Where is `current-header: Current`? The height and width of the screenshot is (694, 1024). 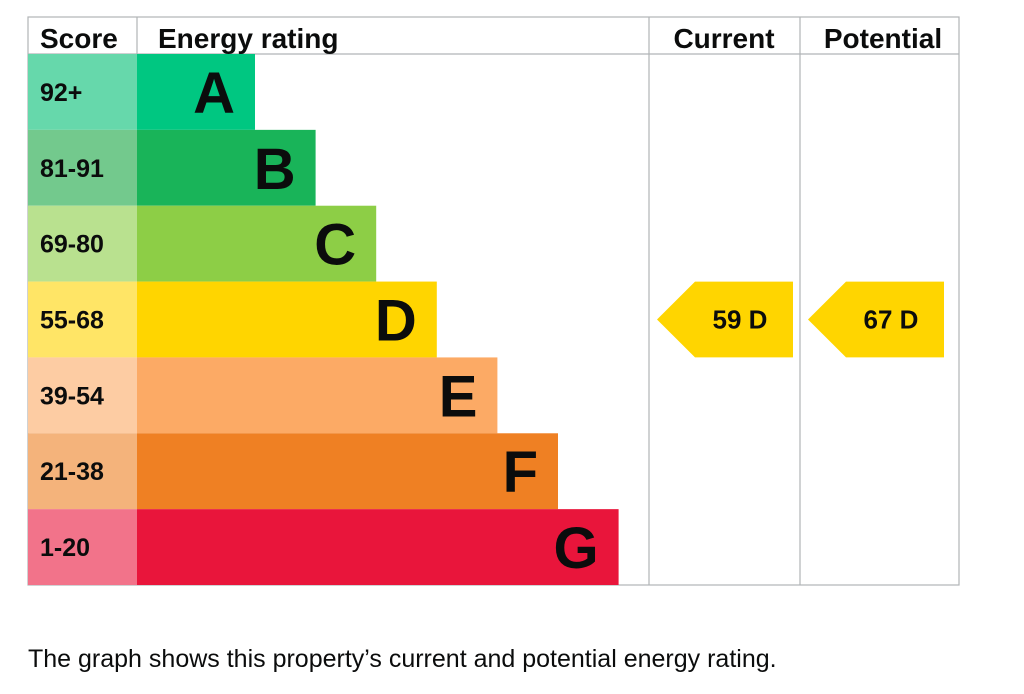
current-header: Current is located at coordinates (723, 38).